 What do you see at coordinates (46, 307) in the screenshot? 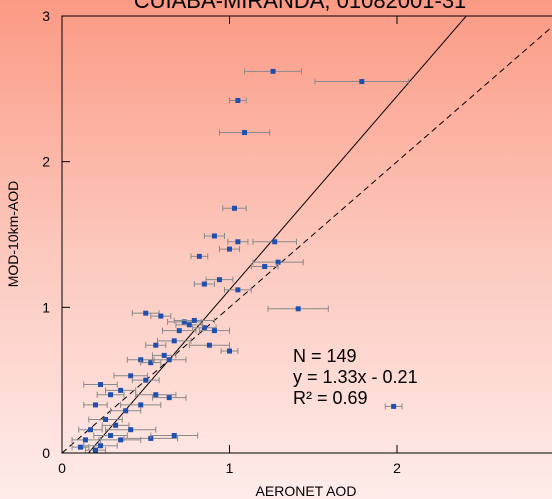
I see `y-tick-label: 1` at bounding box center [46, 307].